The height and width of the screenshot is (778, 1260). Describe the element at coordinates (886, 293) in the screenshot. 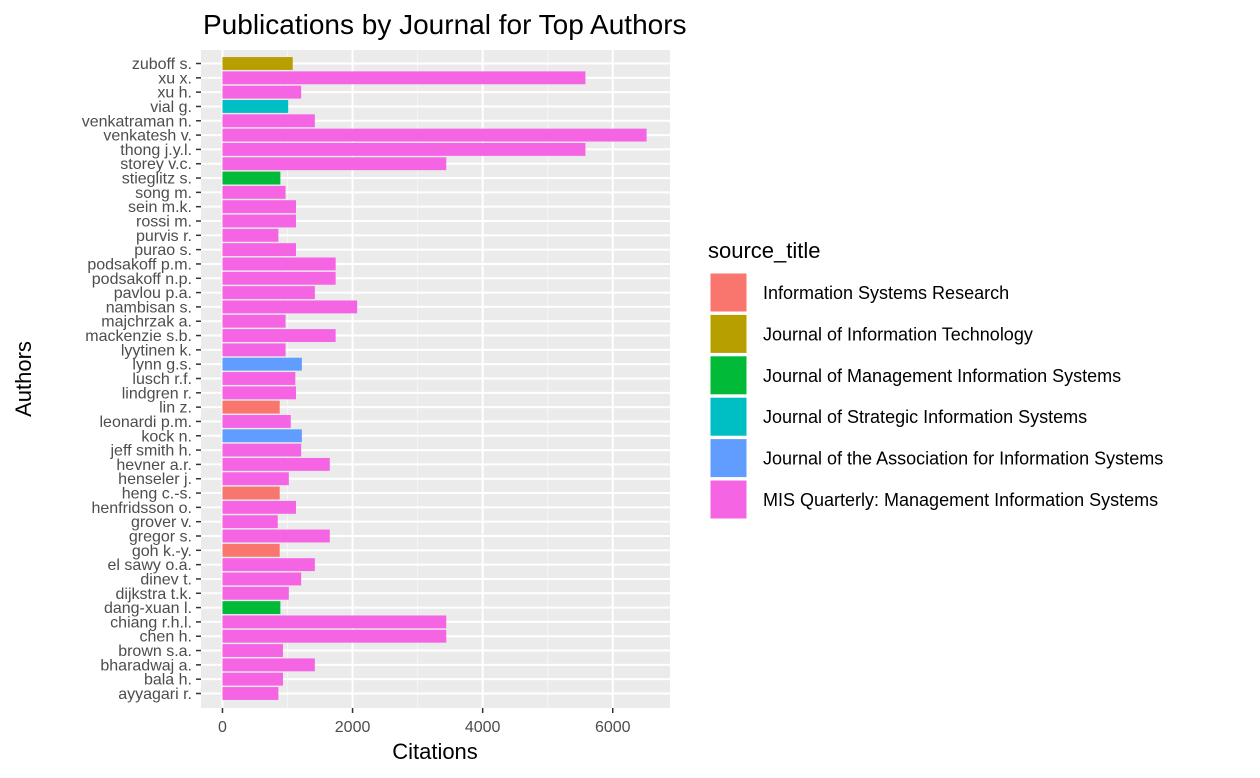

I see `legend-label: Information Systems Research` at that location.